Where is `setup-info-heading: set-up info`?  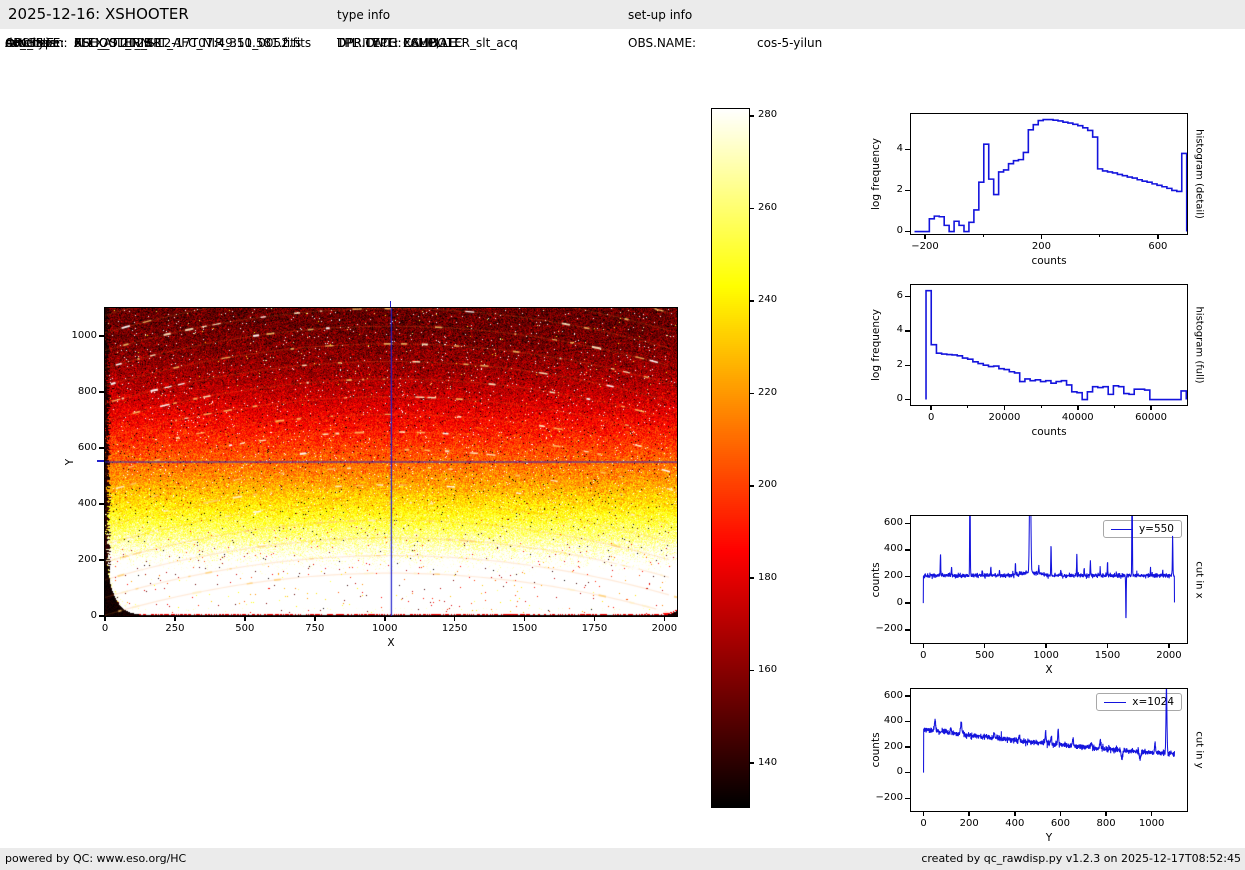
setup-info-heading: set-up info is located at coordinates (660, 15).